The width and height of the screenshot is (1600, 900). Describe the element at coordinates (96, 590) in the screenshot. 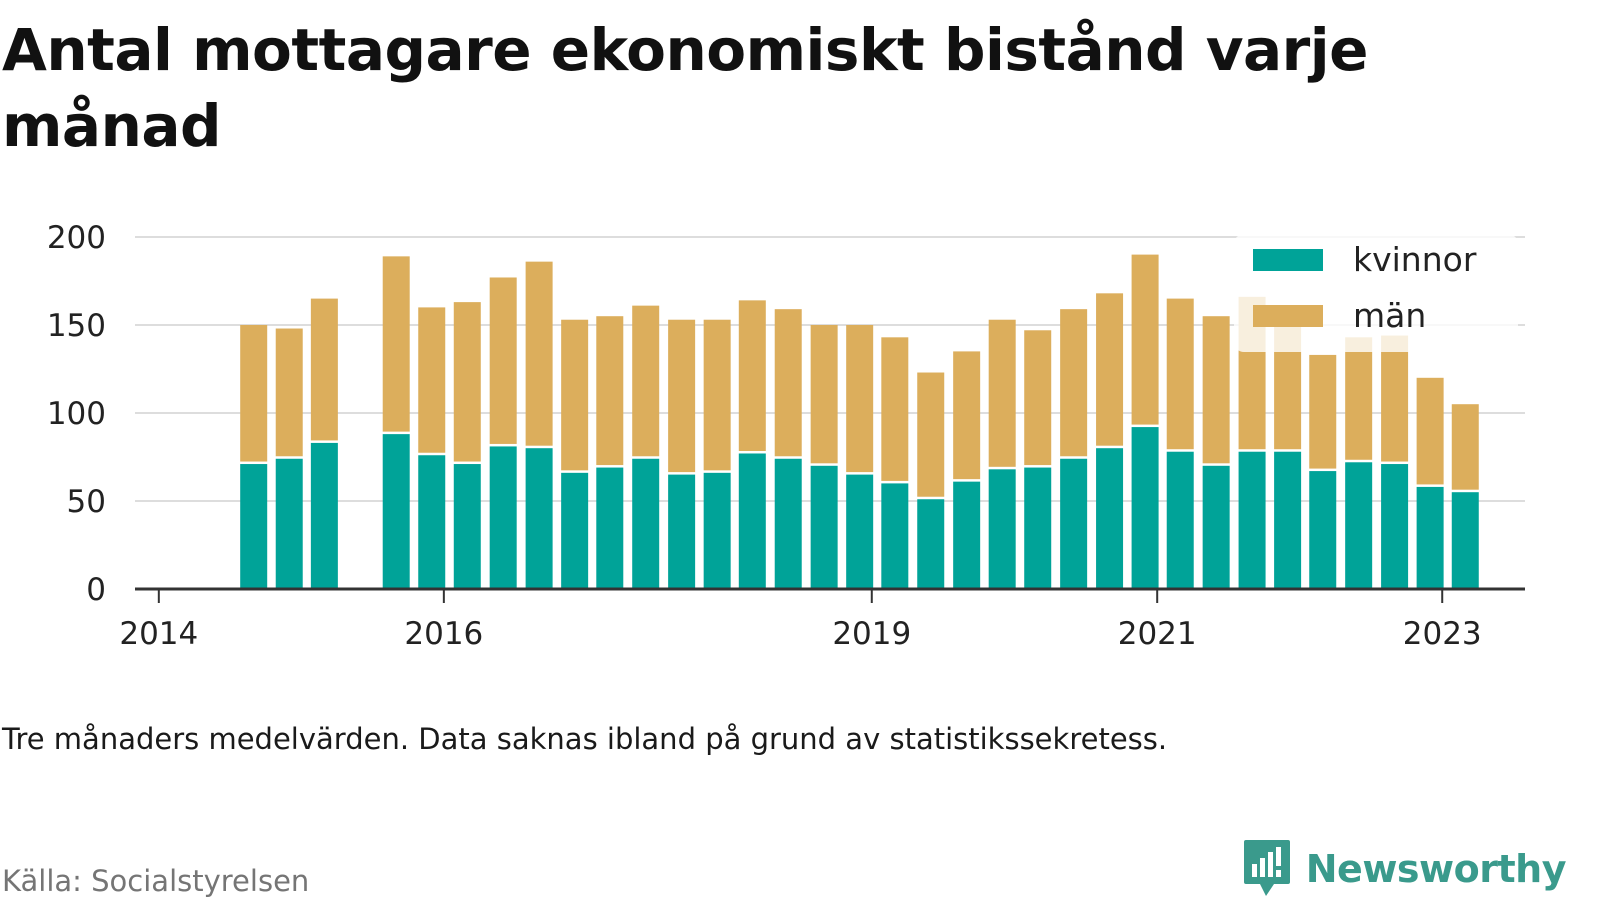

I see `y-tick-label-0: 0` at that location.